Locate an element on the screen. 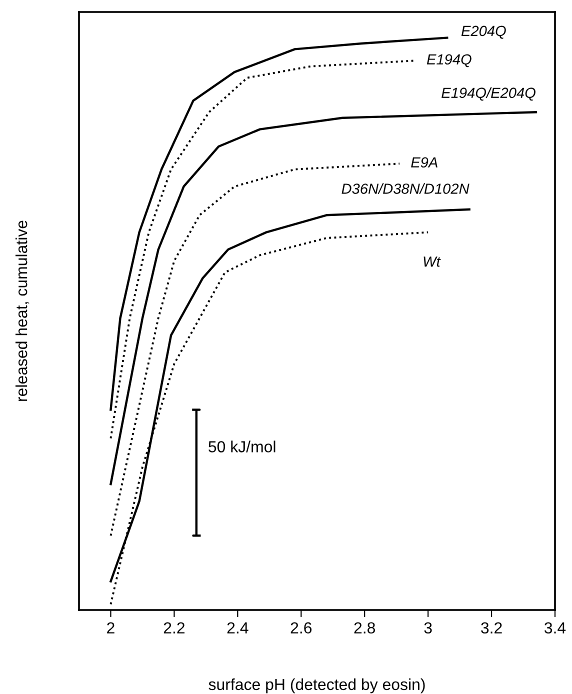  series-label: D36N/D38N/D102N is located at coordinates (406, 188).